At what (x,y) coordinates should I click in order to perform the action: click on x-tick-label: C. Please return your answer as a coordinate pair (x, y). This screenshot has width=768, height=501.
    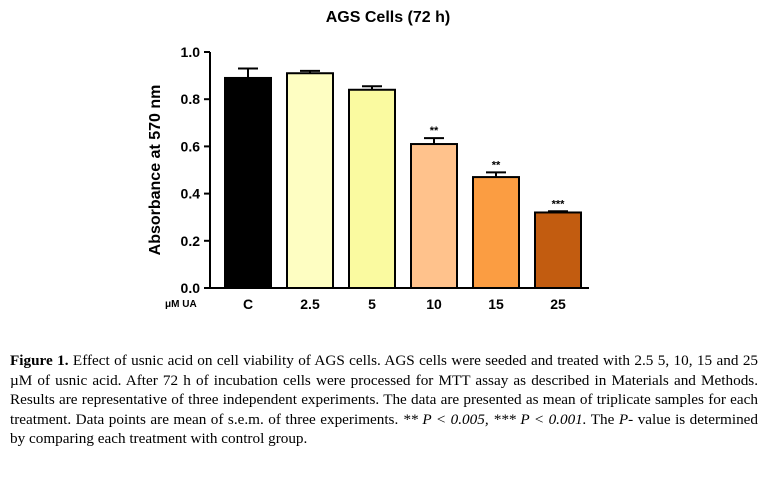
    Looking at the image, I should click on (248, 304).